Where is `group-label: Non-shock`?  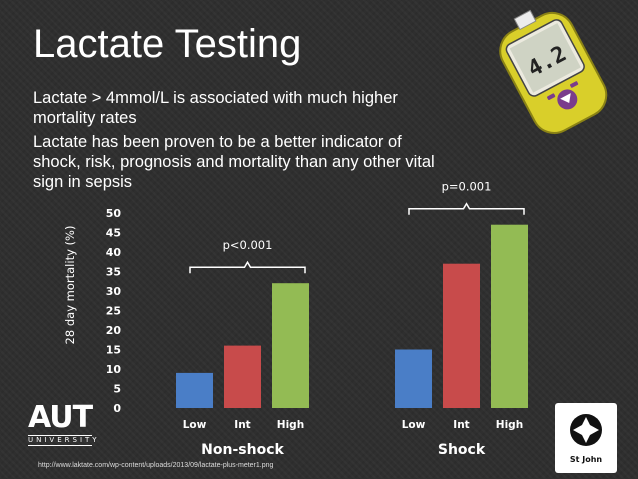 group-label: Non-shock is located at coordinates (242, 450).